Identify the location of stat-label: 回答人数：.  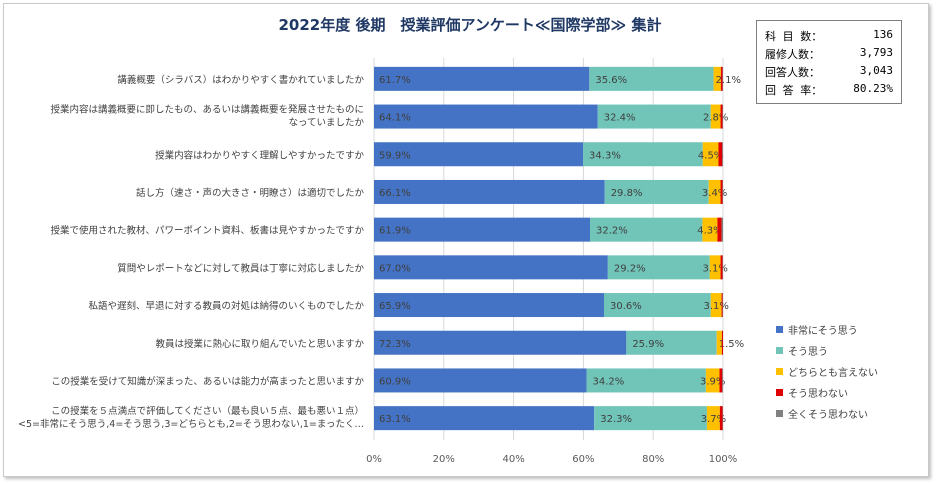
(792, 72).